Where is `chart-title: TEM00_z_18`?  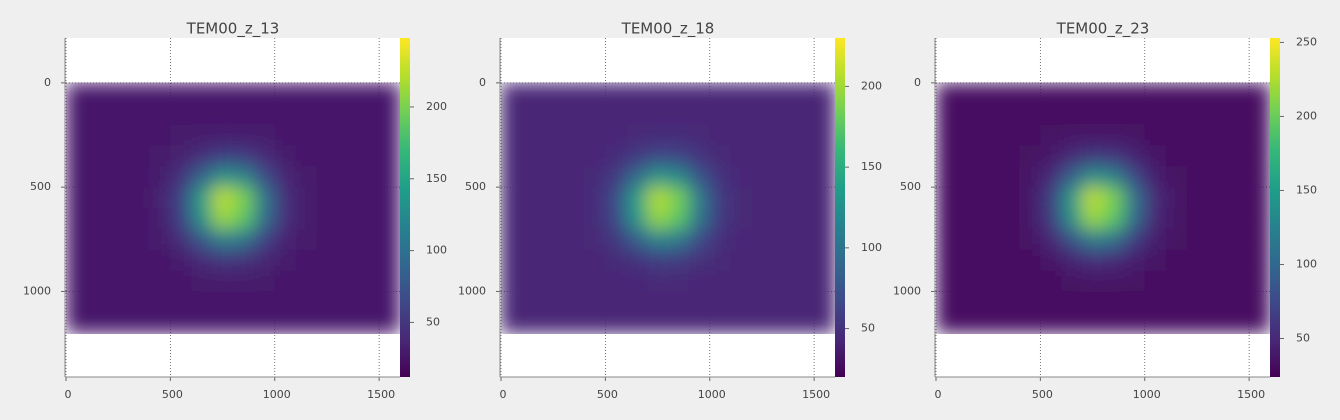 chart-title: TEM00_z_18 is located at coordinates (668, 29).